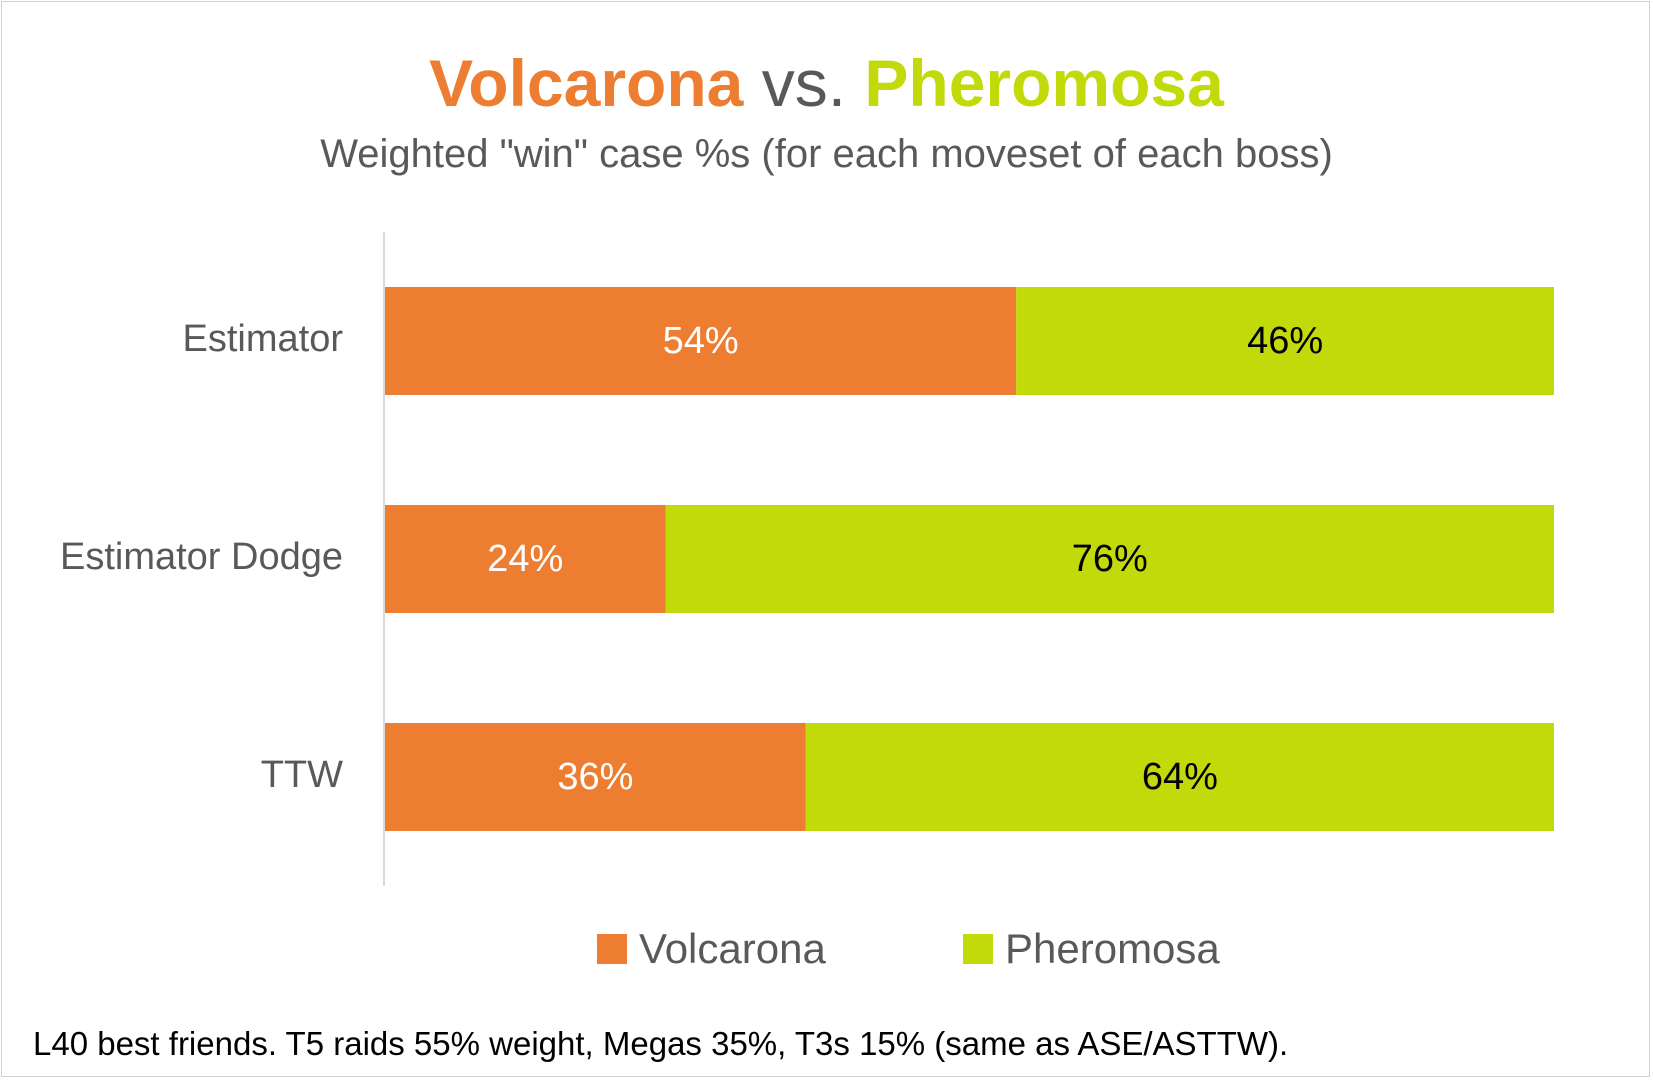 Image resolution: width=1653 pixels, height=1080 pixels. I want to click on data-label-volcarona-estimator-dodge: 24%, so click(525, 559).